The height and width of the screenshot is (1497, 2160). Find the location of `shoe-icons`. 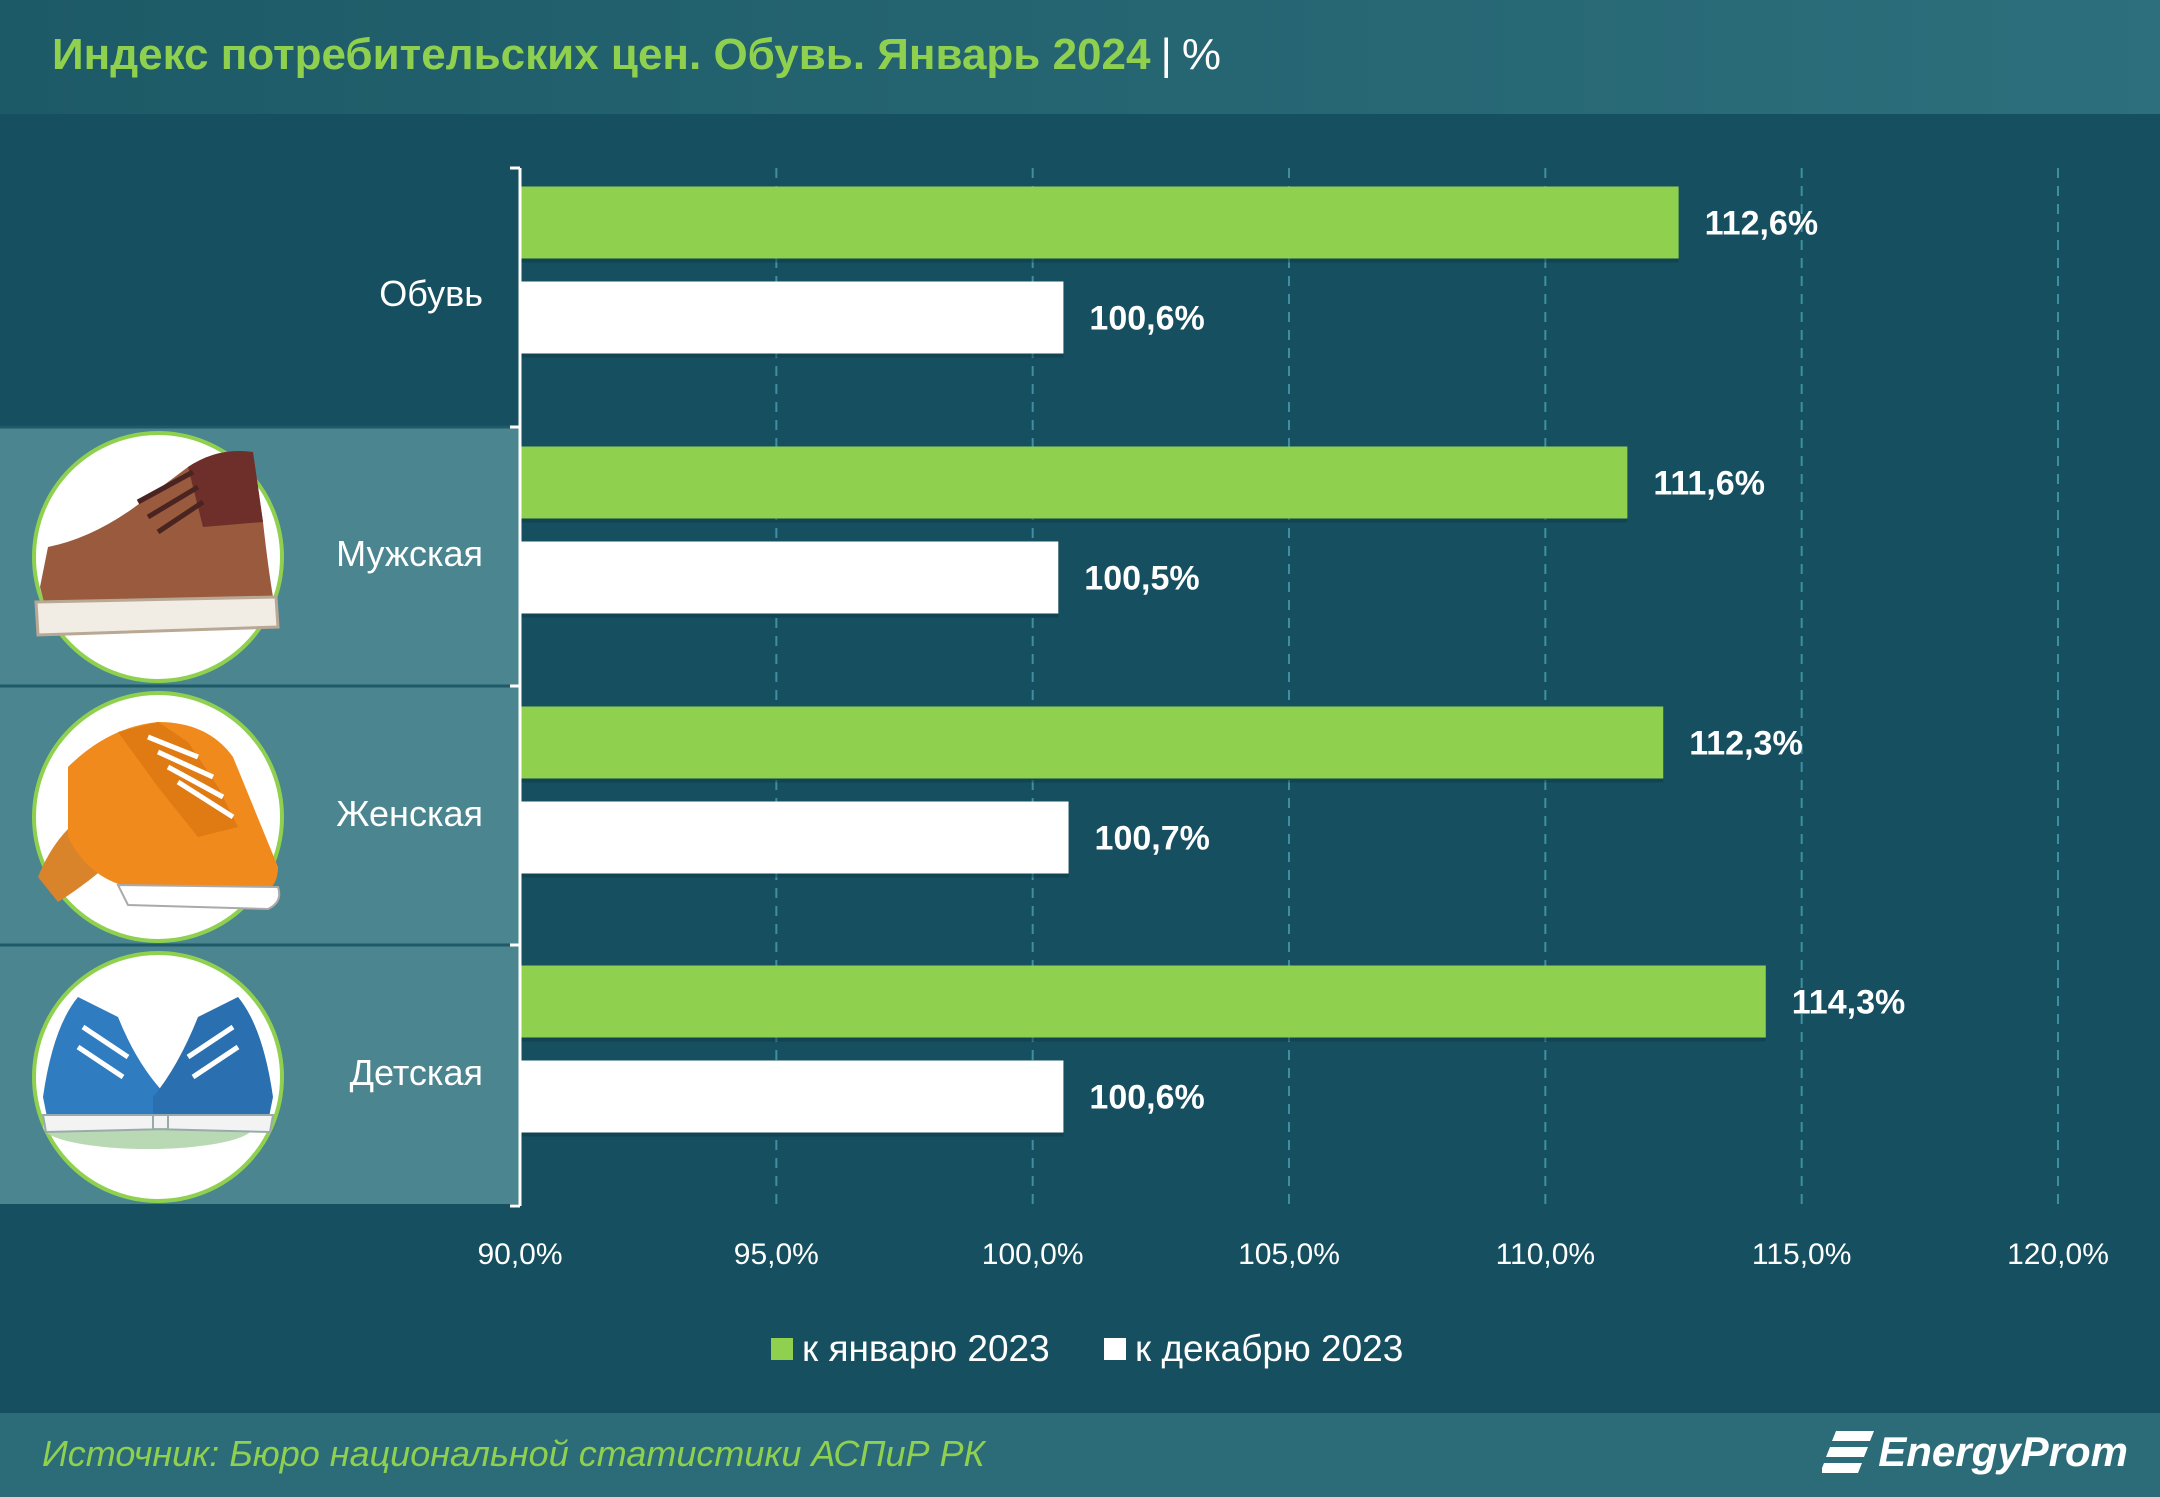

shoe-icons is located at coordinates (158, 817).